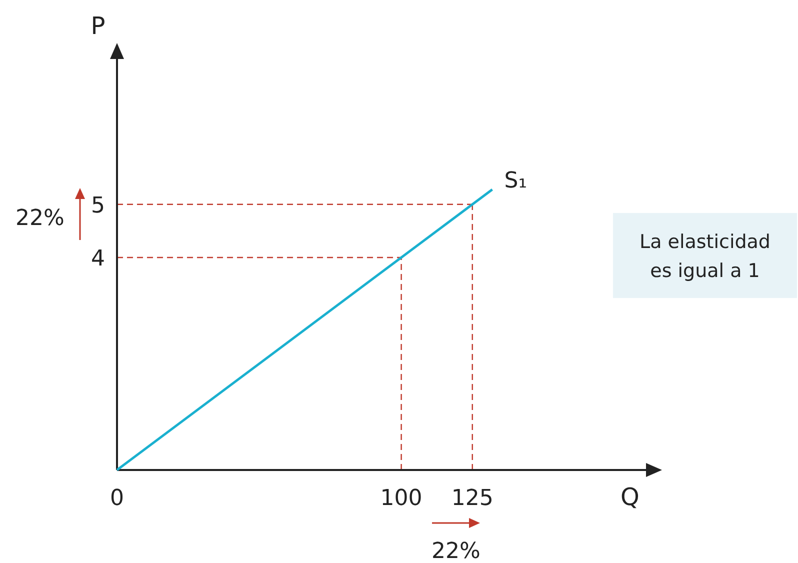 The image size is (798, 563). Describe the element at coordinates (98, 259) in the screenshot. I see `y-tick-label: 4` at that location.